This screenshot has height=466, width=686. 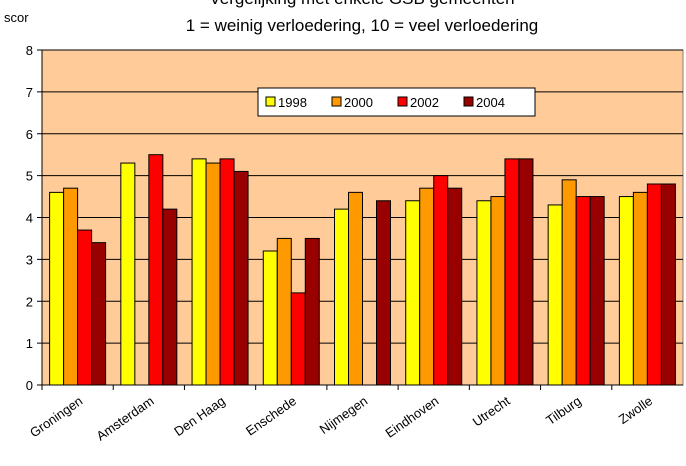 What do you see at coordinates (361, 4) in the screenshot?
I see `chart-title: Vergelijking met enkele GSB gemeenten` at bounding box center [361, 4].